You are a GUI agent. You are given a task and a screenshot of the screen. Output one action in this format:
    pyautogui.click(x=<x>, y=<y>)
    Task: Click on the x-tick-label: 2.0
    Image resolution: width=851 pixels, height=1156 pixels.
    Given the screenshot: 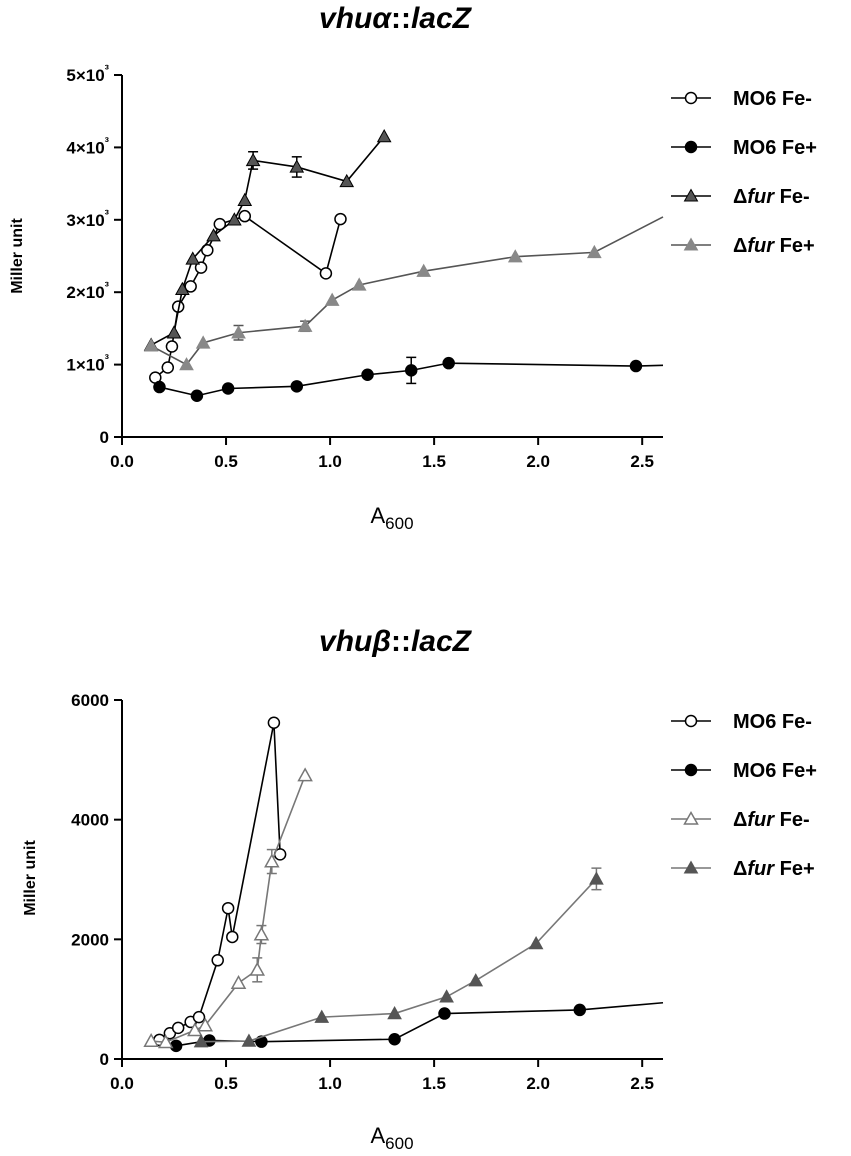 What is the action you would take?
    pyautogui.click(x=538, y=461)
    